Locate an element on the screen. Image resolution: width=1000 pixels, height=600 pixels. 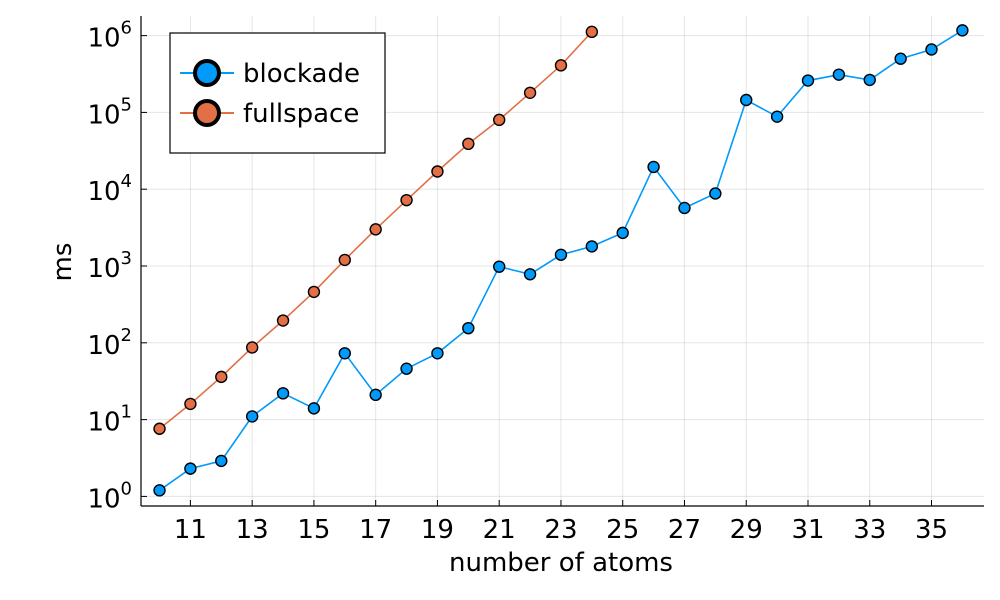
x-tick-label: 27 is located at coordinates (684, 530).